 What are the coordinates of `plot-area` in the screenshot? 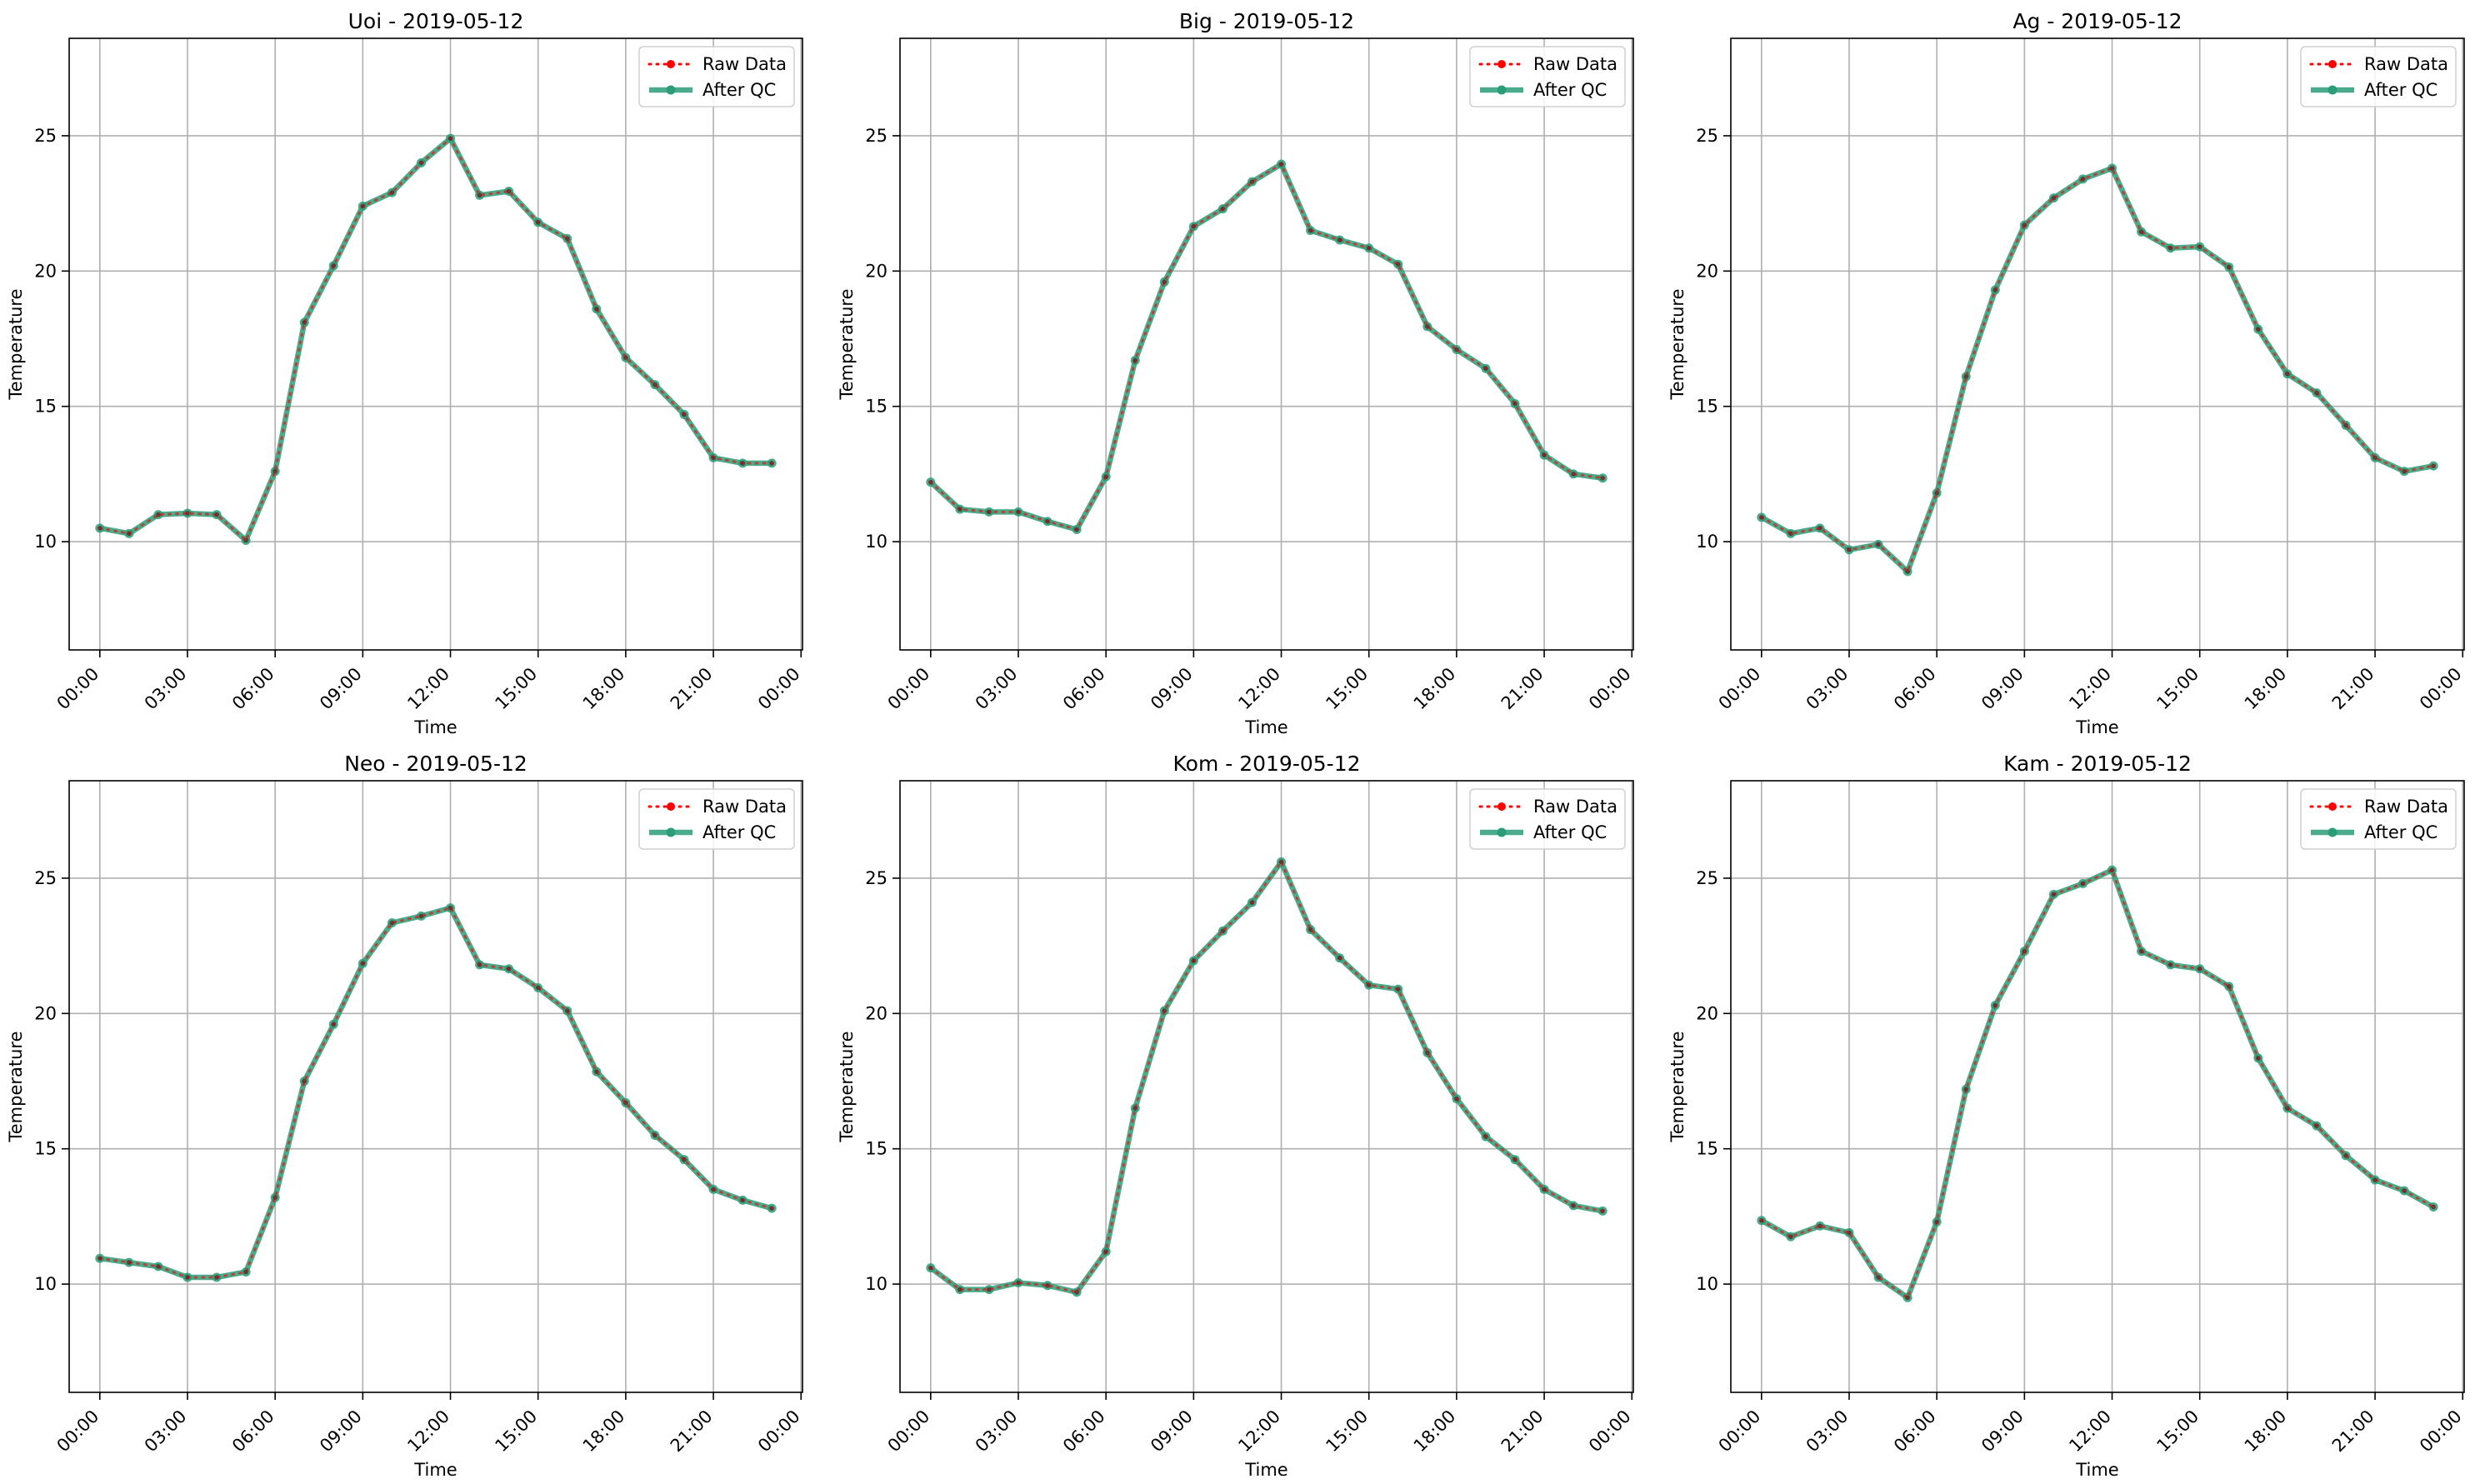 It's located at (1266, 1086).